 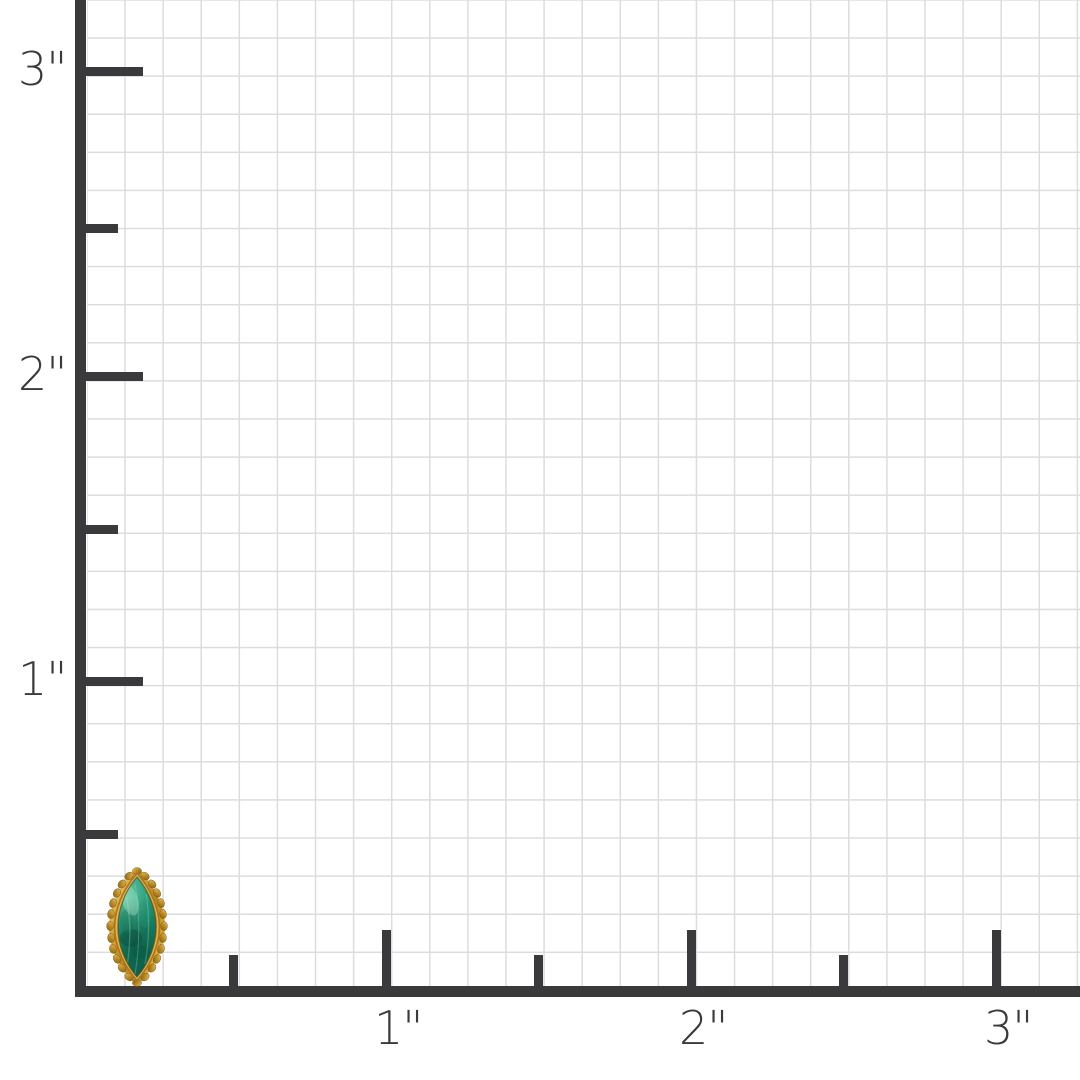 I want to click on bezel-highlight-rim, so click(x=137, y=927).